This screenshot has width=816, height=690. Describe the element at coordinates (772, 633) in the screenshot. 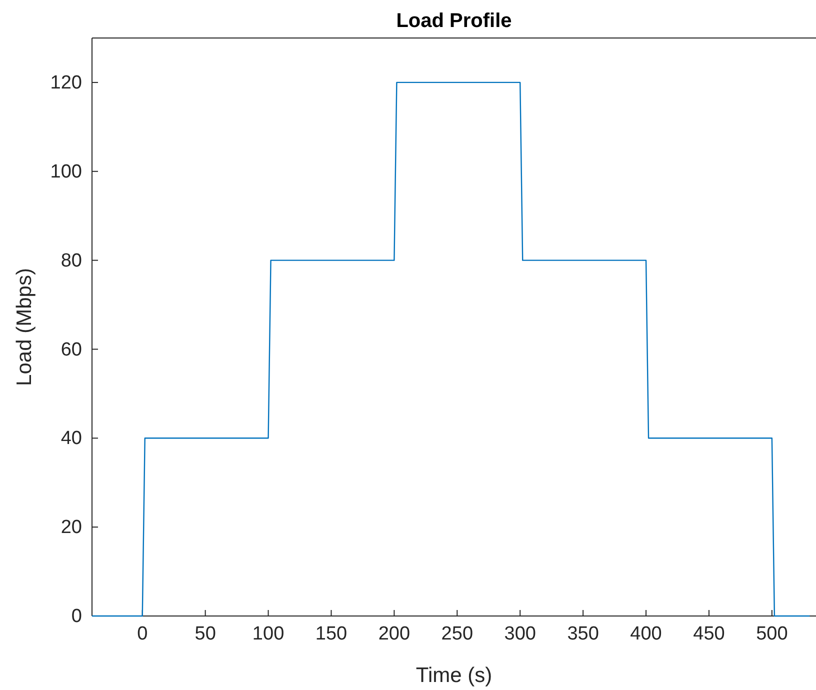

I see `x-tick-label: 500` at that location.